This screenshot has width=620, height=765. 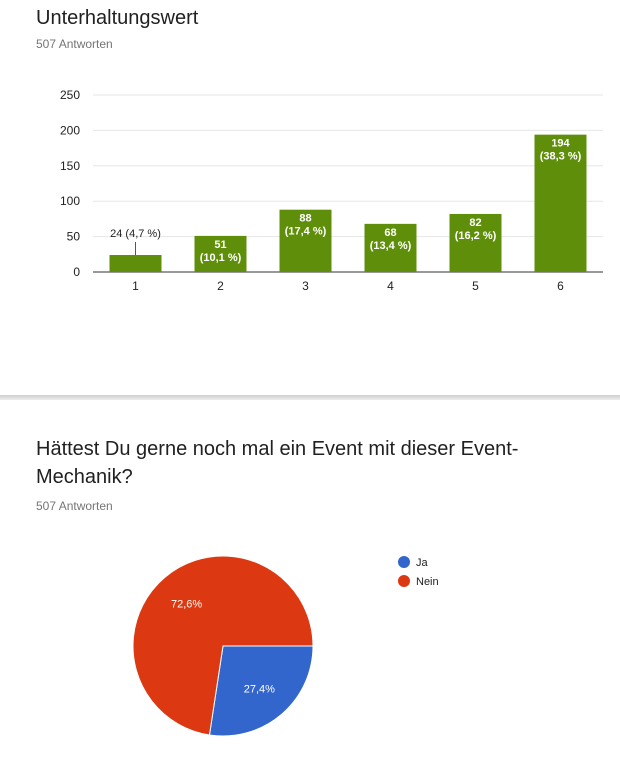 I want to click on data-label: 51 (10,1 %), so click(x=221, y=251).